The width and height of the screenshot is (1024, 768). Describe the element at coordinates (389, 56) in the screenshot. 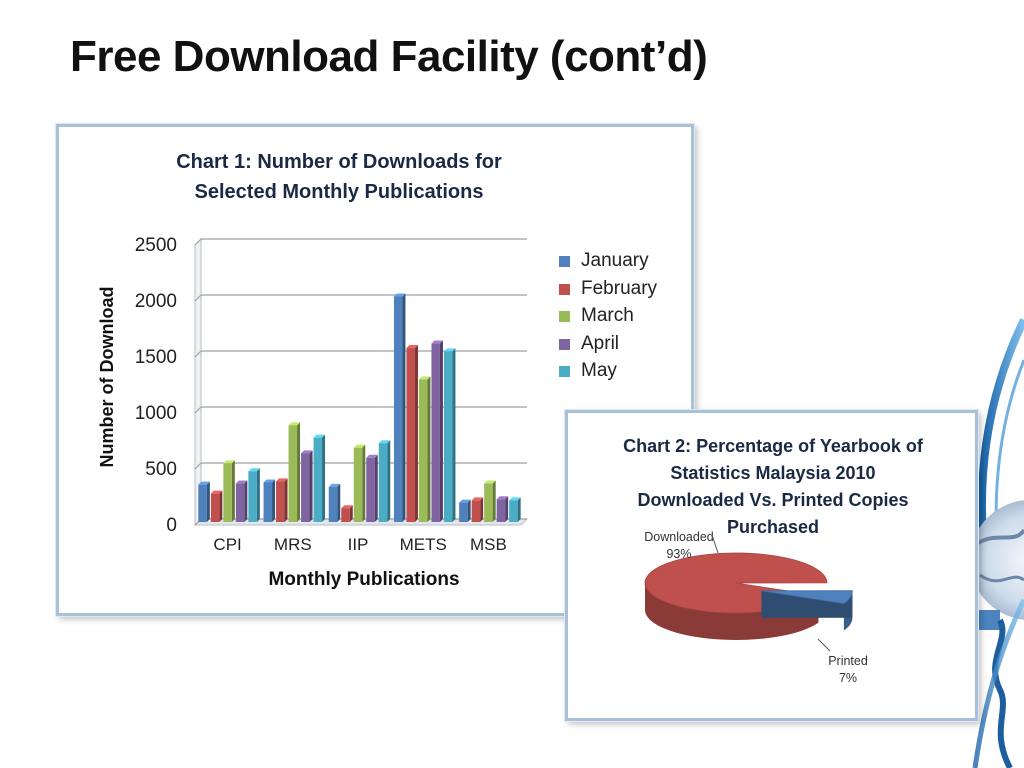

I see `slide-title: Free Download Facility (cont’d)` at that location.